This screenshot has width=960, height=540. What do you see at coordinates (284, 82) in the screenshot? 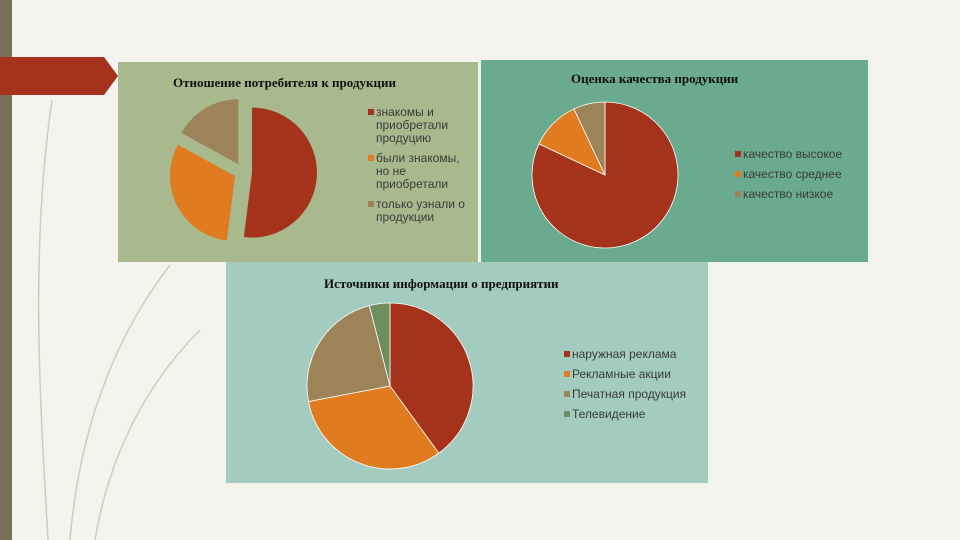
I see `chart-title: Отношение потребителя к продукции` at bounding box center [284, 82].